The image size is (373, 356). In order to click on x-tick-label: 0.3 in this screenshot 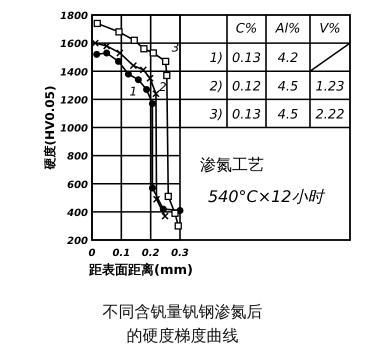, I will do `click(180, 253)`.